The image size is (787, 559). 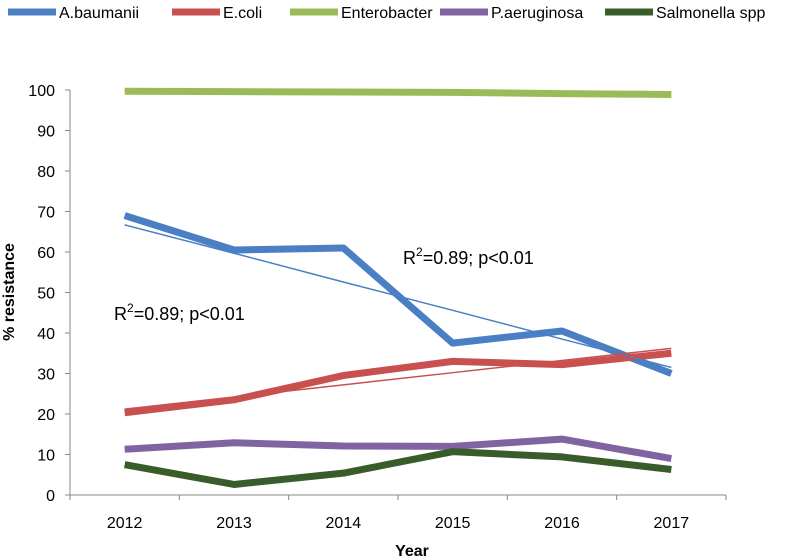 I want to click on x-tick-label: 2014, so click(x=344, y=523).